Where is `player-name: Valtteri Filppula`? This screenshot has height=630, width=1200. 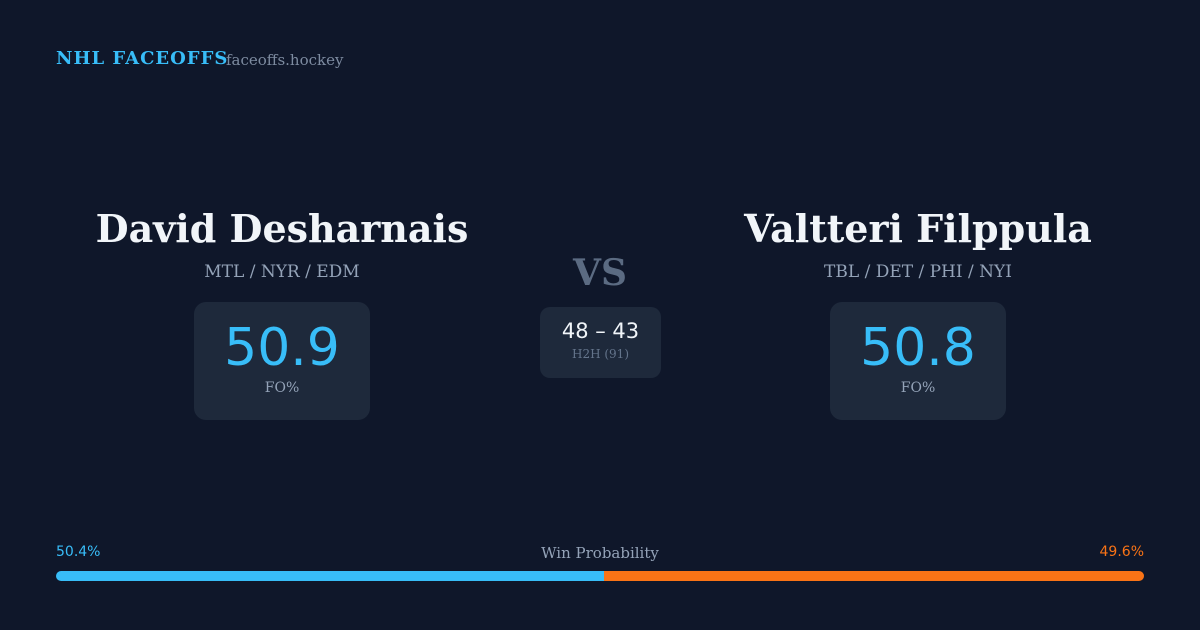
player-name: Valtteri Filppula is located at coordinates (918, 228).